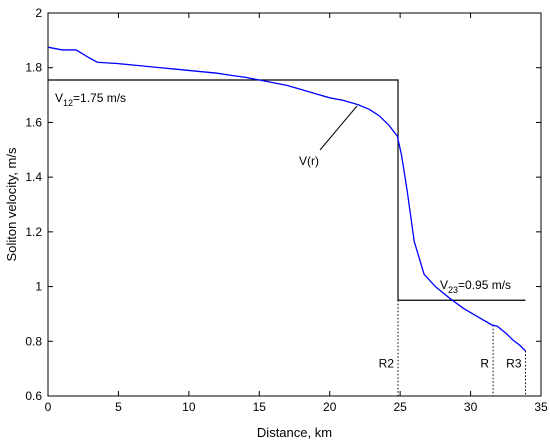  Describe the element at coordinates (33, 68) in the screenshot. I see `y-tick-label: 1.8` at that location.